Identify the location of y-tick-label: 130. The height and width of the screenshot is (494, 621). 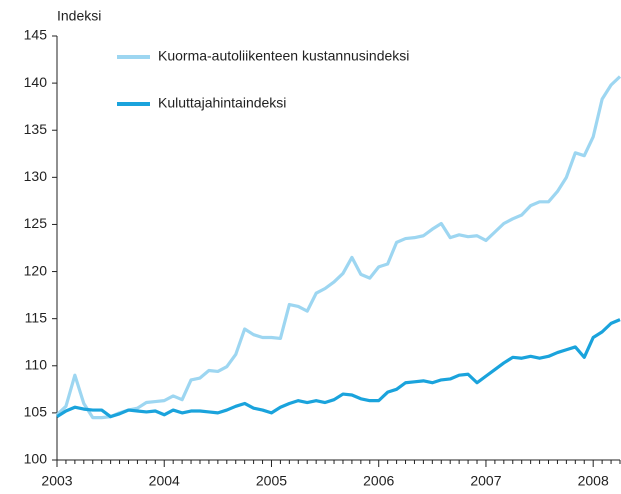
(36, 176).